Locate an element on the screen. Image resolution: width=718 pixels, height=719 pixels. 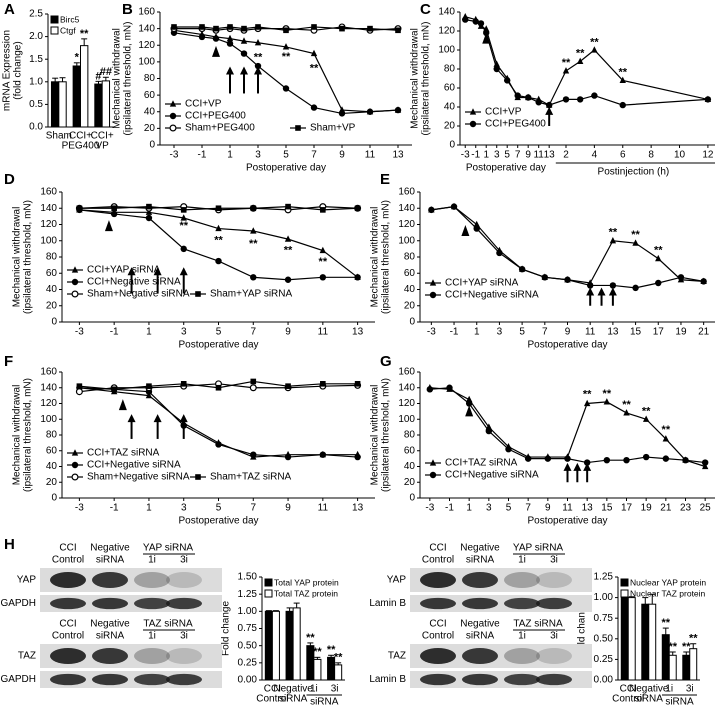
x-tick-label: 1i is located at coordinates (669, 689).